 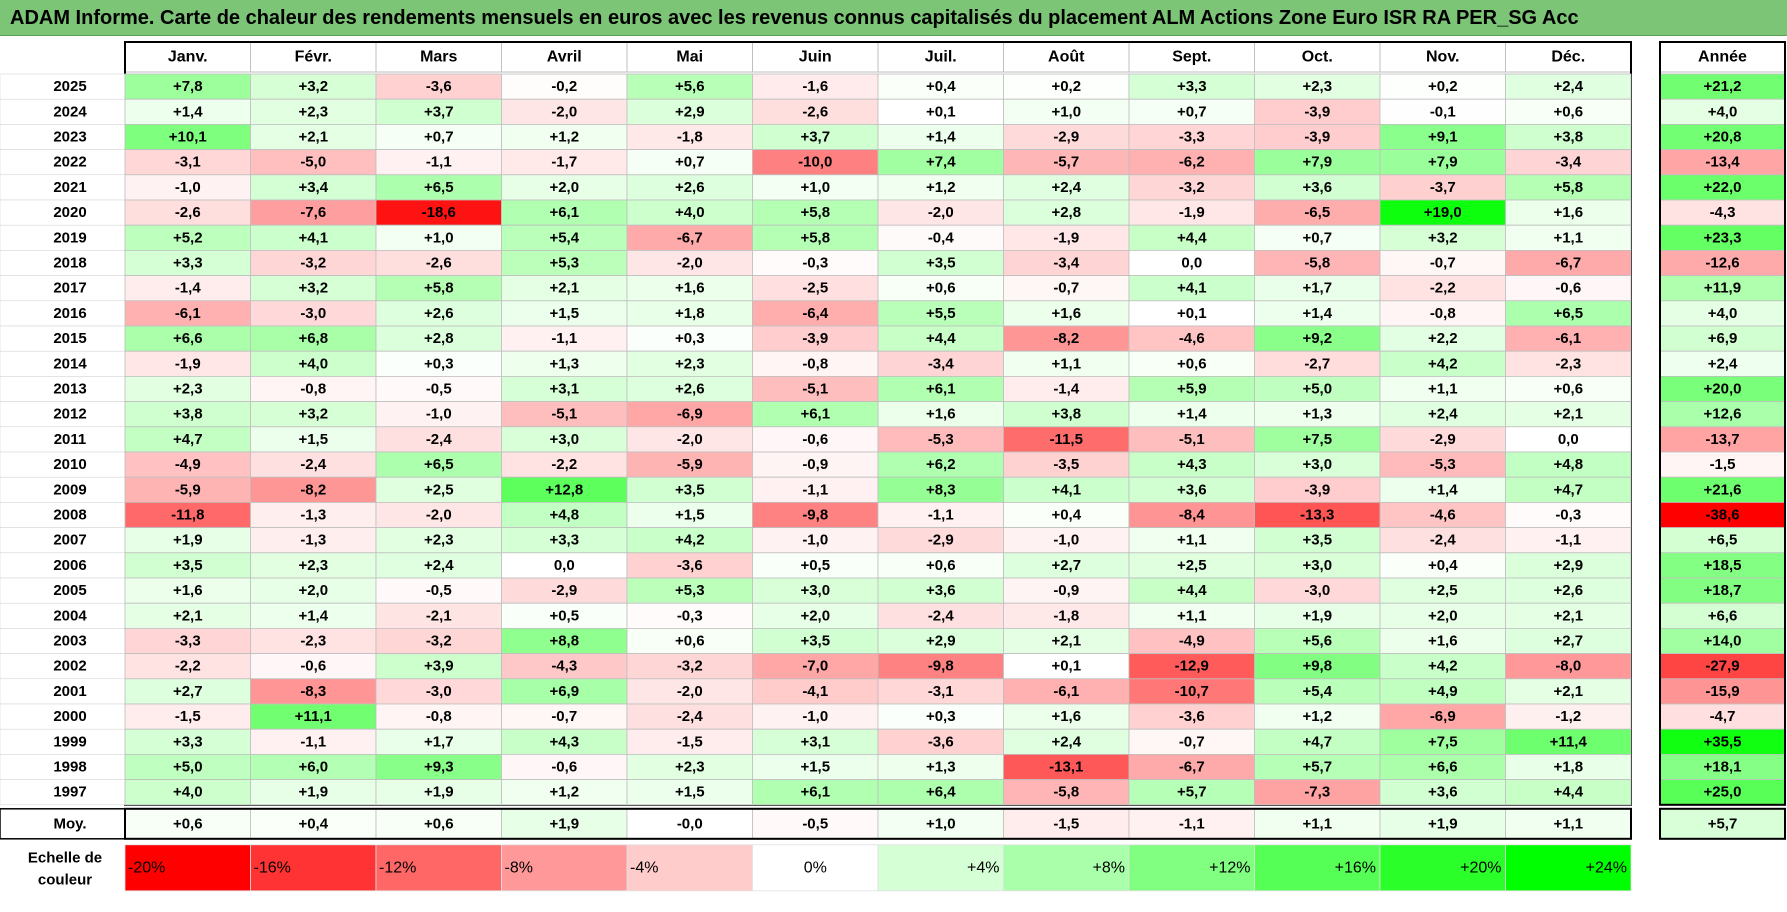 I want to click on row-year-label: 1999, so click(x=69, y=741).